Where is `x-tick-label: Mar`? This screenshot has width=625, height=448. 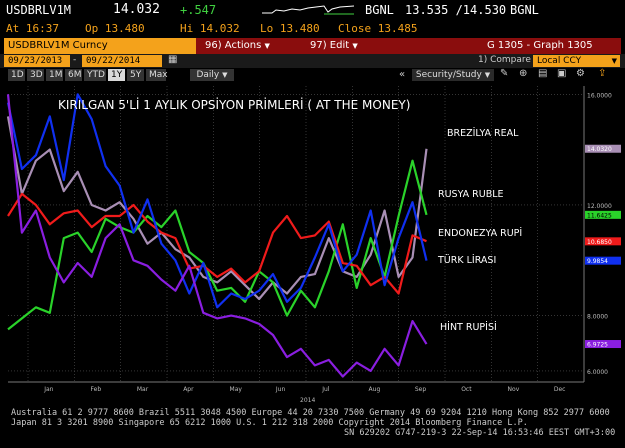 x-tick-label: Mar is located at coordinates (143, 389).